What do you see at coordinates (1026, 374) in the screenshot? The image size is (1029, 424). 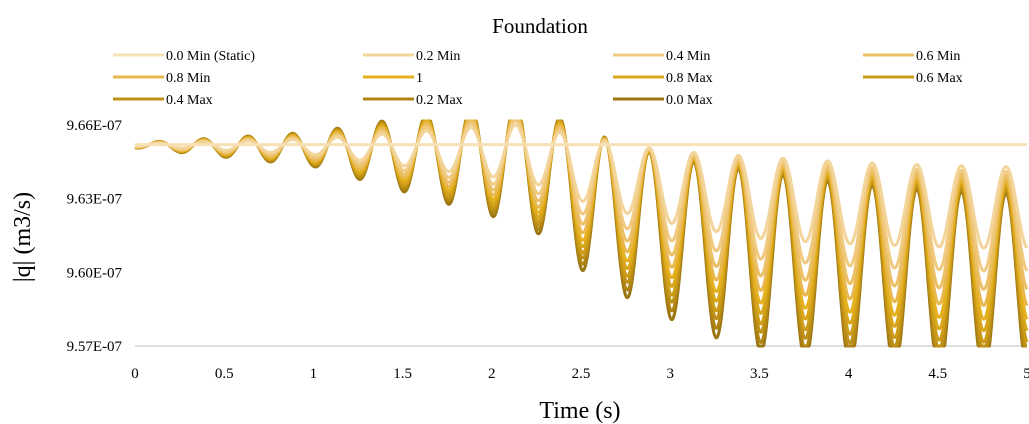 I see `x-tick-label: 5` at bounding box center [1026, 374].